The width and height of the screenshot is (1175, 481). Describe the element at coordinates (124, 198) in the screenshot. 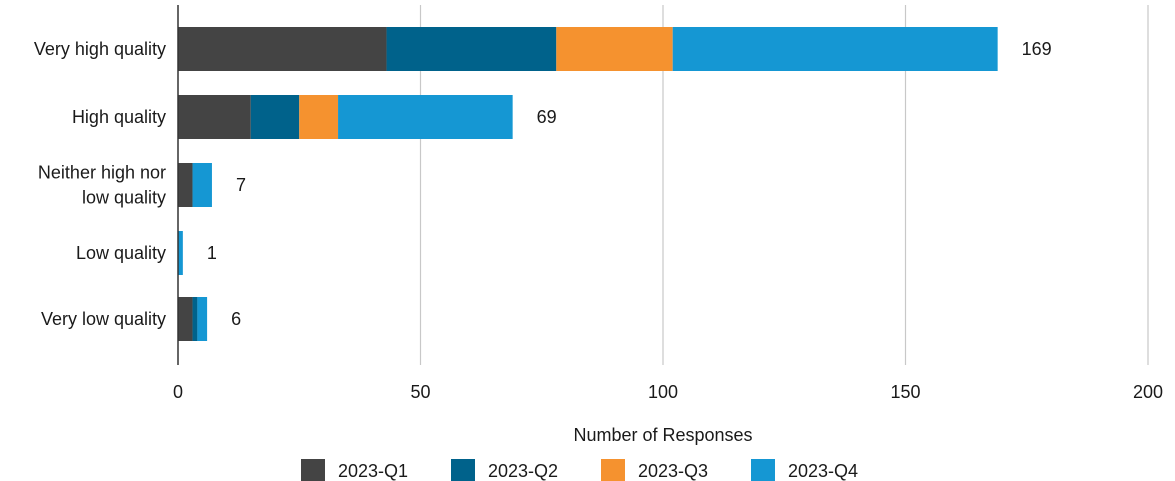

I see `category-label: low quality` at that location.